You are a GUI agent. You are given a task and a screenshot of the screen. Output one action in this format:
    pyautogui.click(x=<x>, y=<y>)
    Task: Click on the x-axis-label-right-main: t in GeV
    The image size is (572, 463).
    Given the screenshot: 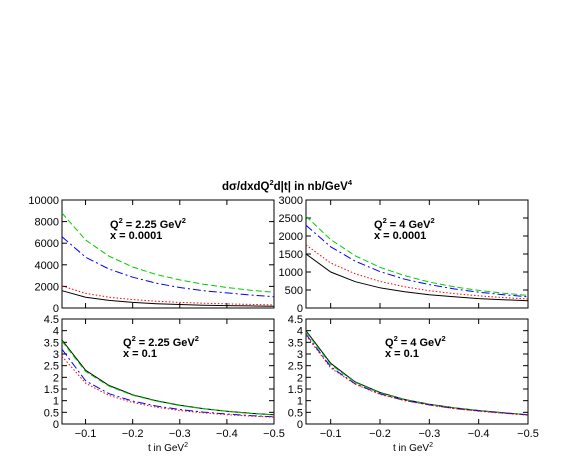 What is the action you would take?
    pyautogui.click(x=411, y=448)
    